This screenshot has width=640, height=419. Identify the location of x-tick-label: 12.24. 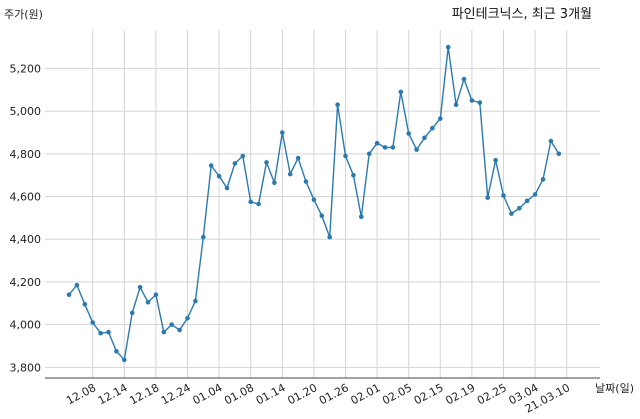
(176, 394).